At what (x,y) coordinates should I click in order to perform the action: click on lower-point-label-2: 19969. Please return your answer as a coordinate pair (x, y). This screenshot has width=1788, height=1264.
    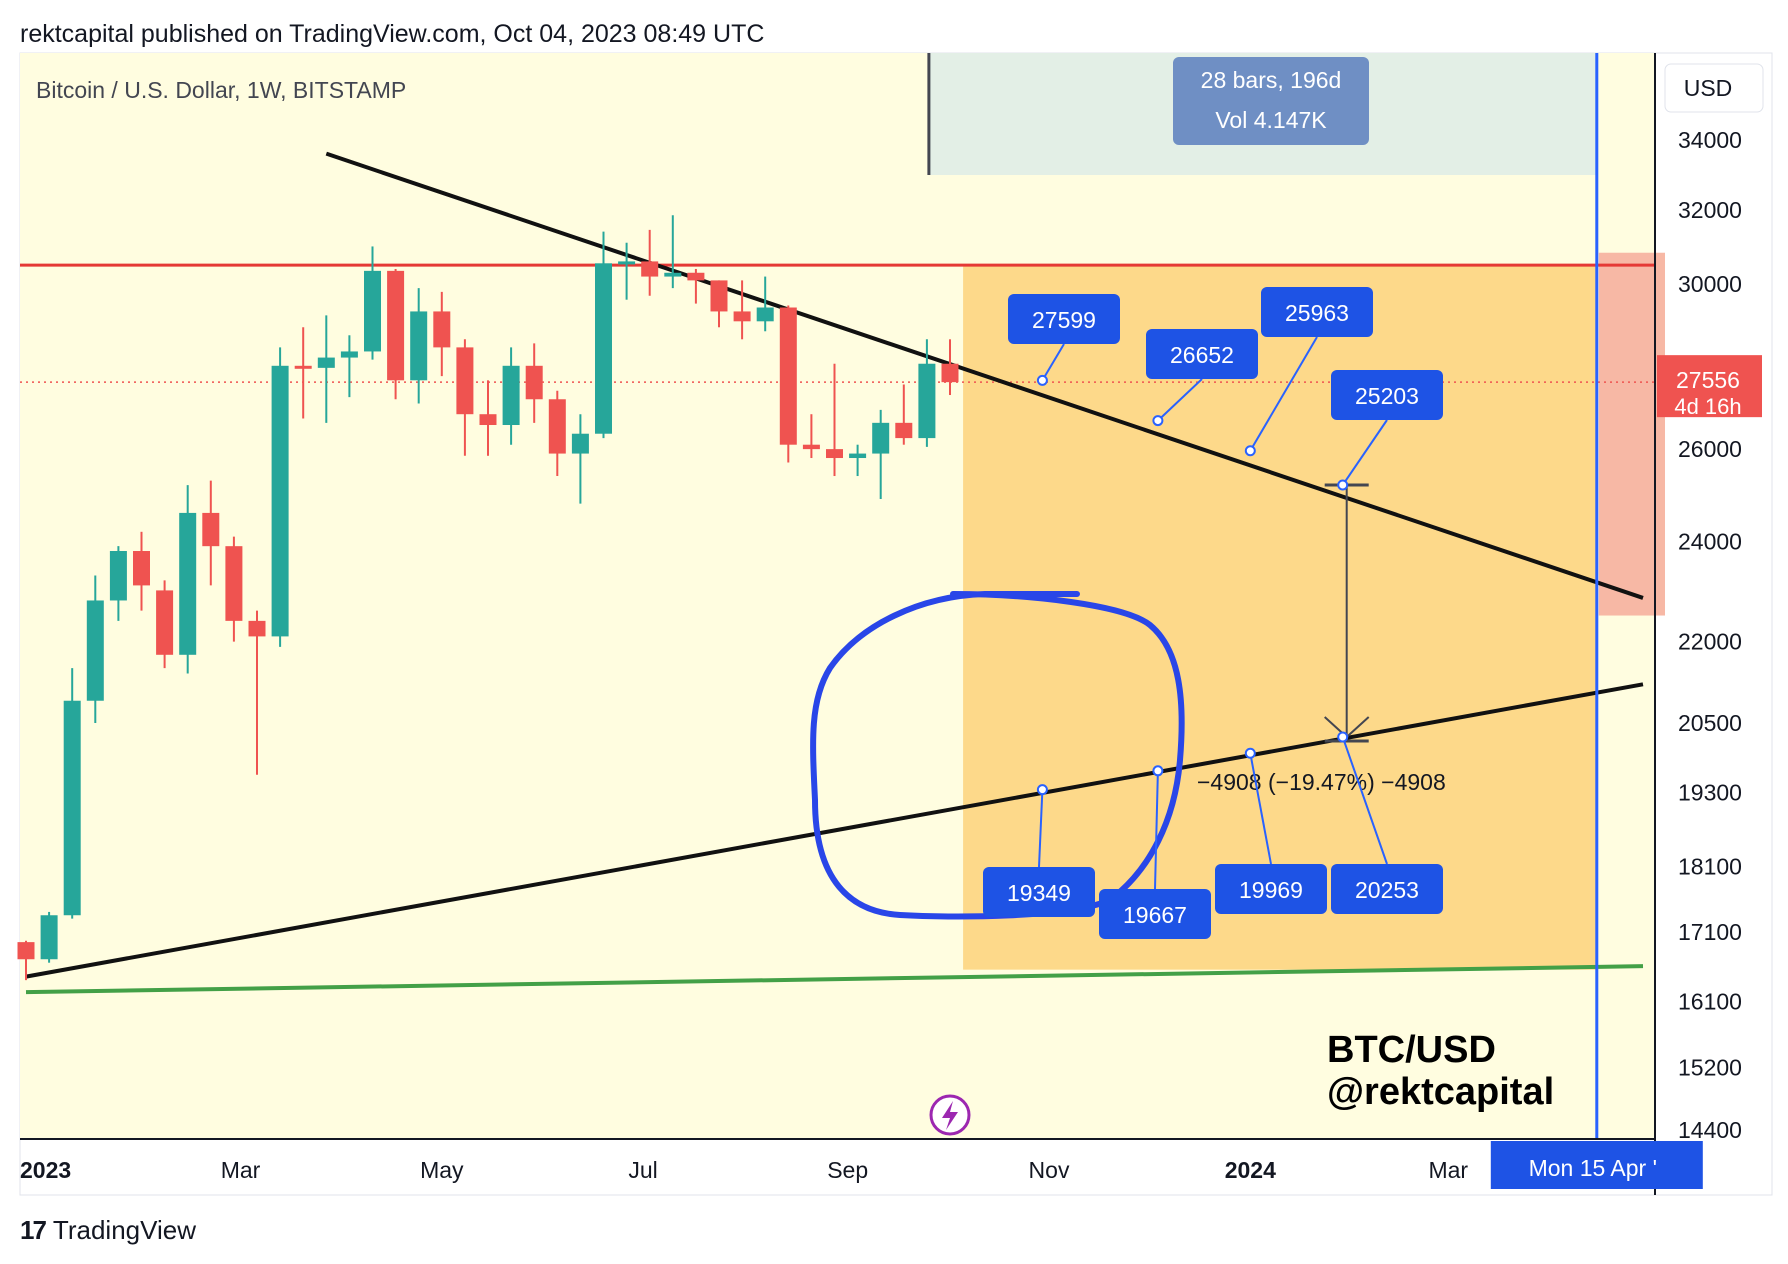
    Looking at the image, I should click on (1271, 890).